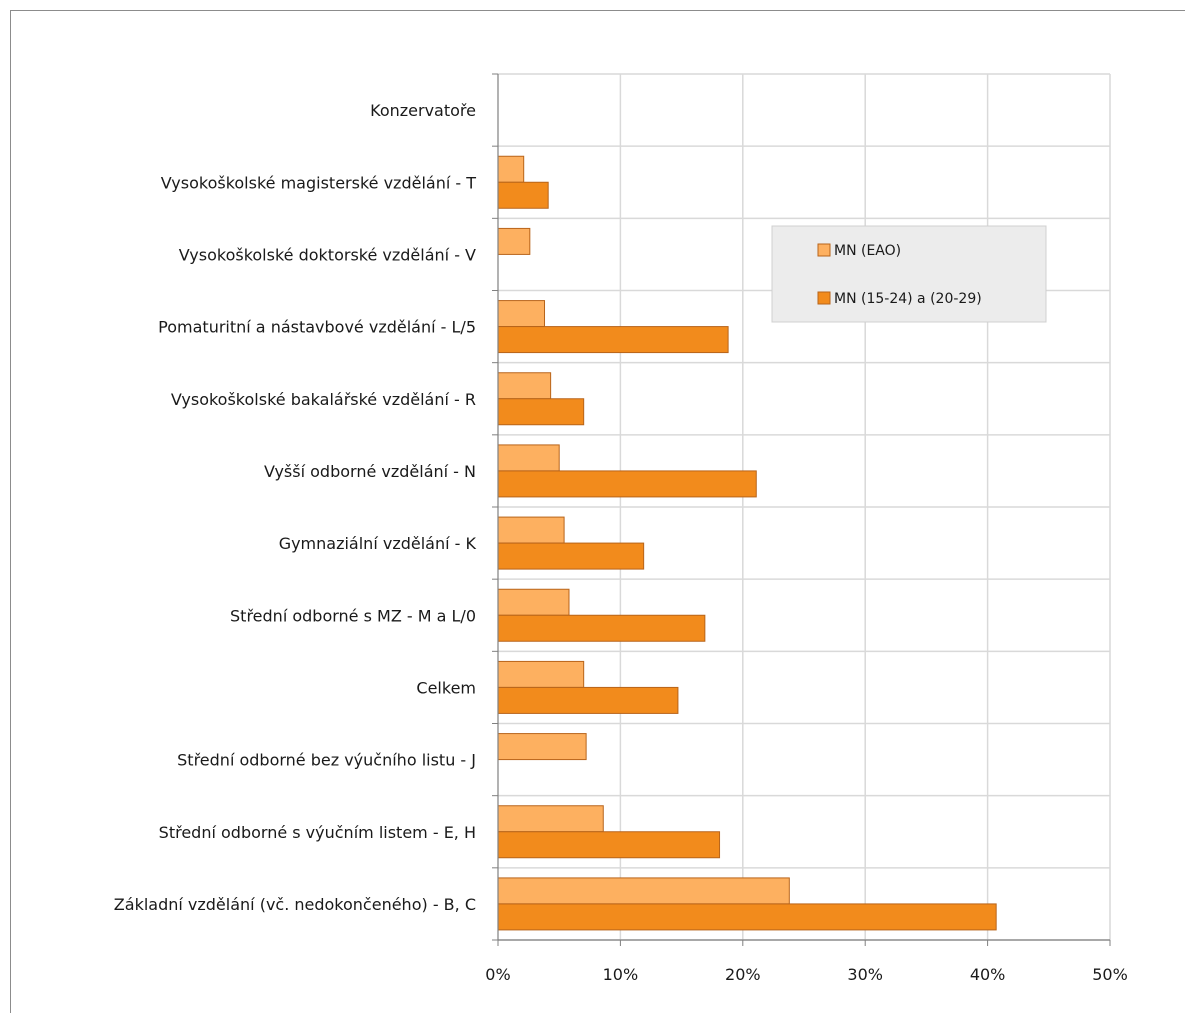 Image resolution: width=1186 pixels, height=1014 pixels. I want to click on category-label: Střední odborné s výučním listem - E, H, so click(317, 832).